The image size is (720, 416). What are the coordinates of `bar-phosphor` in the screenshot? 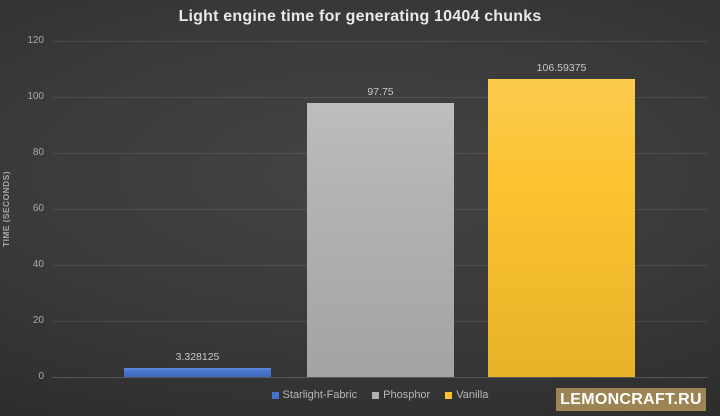 It's located at (380, 240).